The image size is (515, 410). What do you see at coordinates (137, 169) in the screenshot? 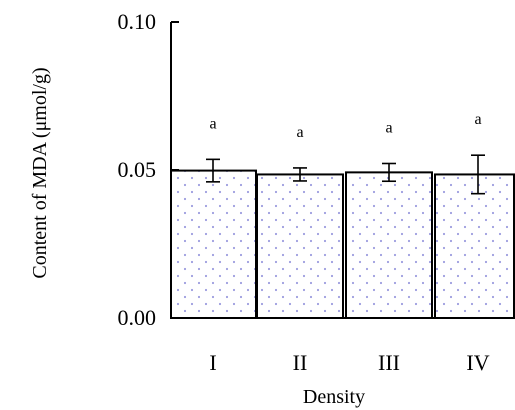
I see `y-tick-label: 0.05` at bounding box center [137, 169].